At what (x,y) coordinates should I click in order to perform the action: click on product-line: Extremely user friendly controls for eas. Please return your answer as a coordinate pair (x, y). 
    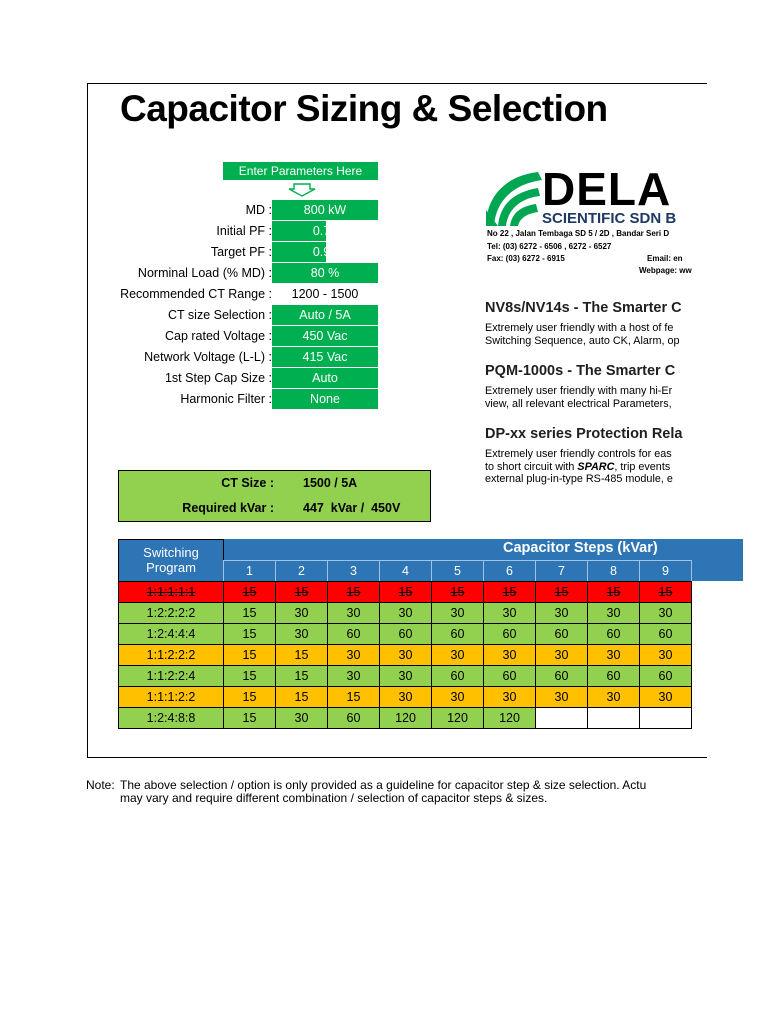
    Looking at the image, I should click on (578, 454).